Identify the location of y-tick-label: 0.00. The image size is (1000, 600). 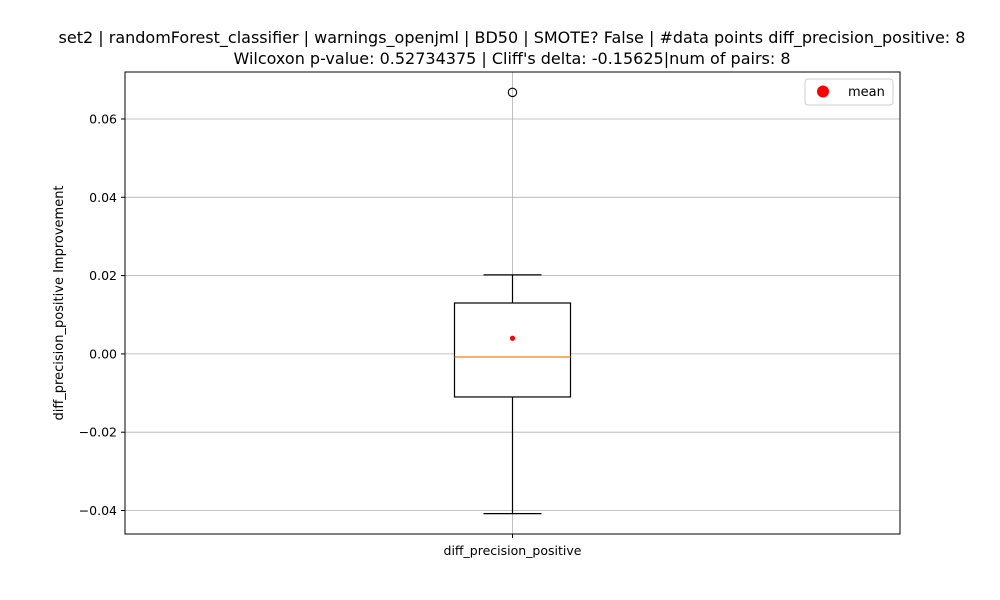
(103, 353).